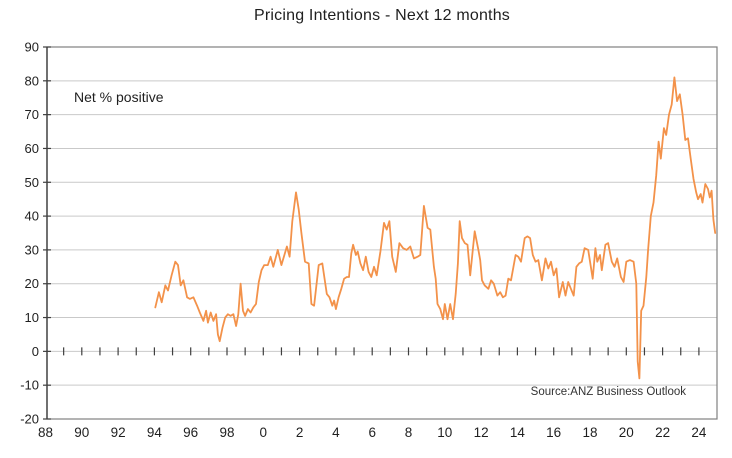 This screenshot has height=458, width=732. Describe the element at coordinates (35, 351) in the screenshot. I see `y-axis-label-0: 0` at that location.